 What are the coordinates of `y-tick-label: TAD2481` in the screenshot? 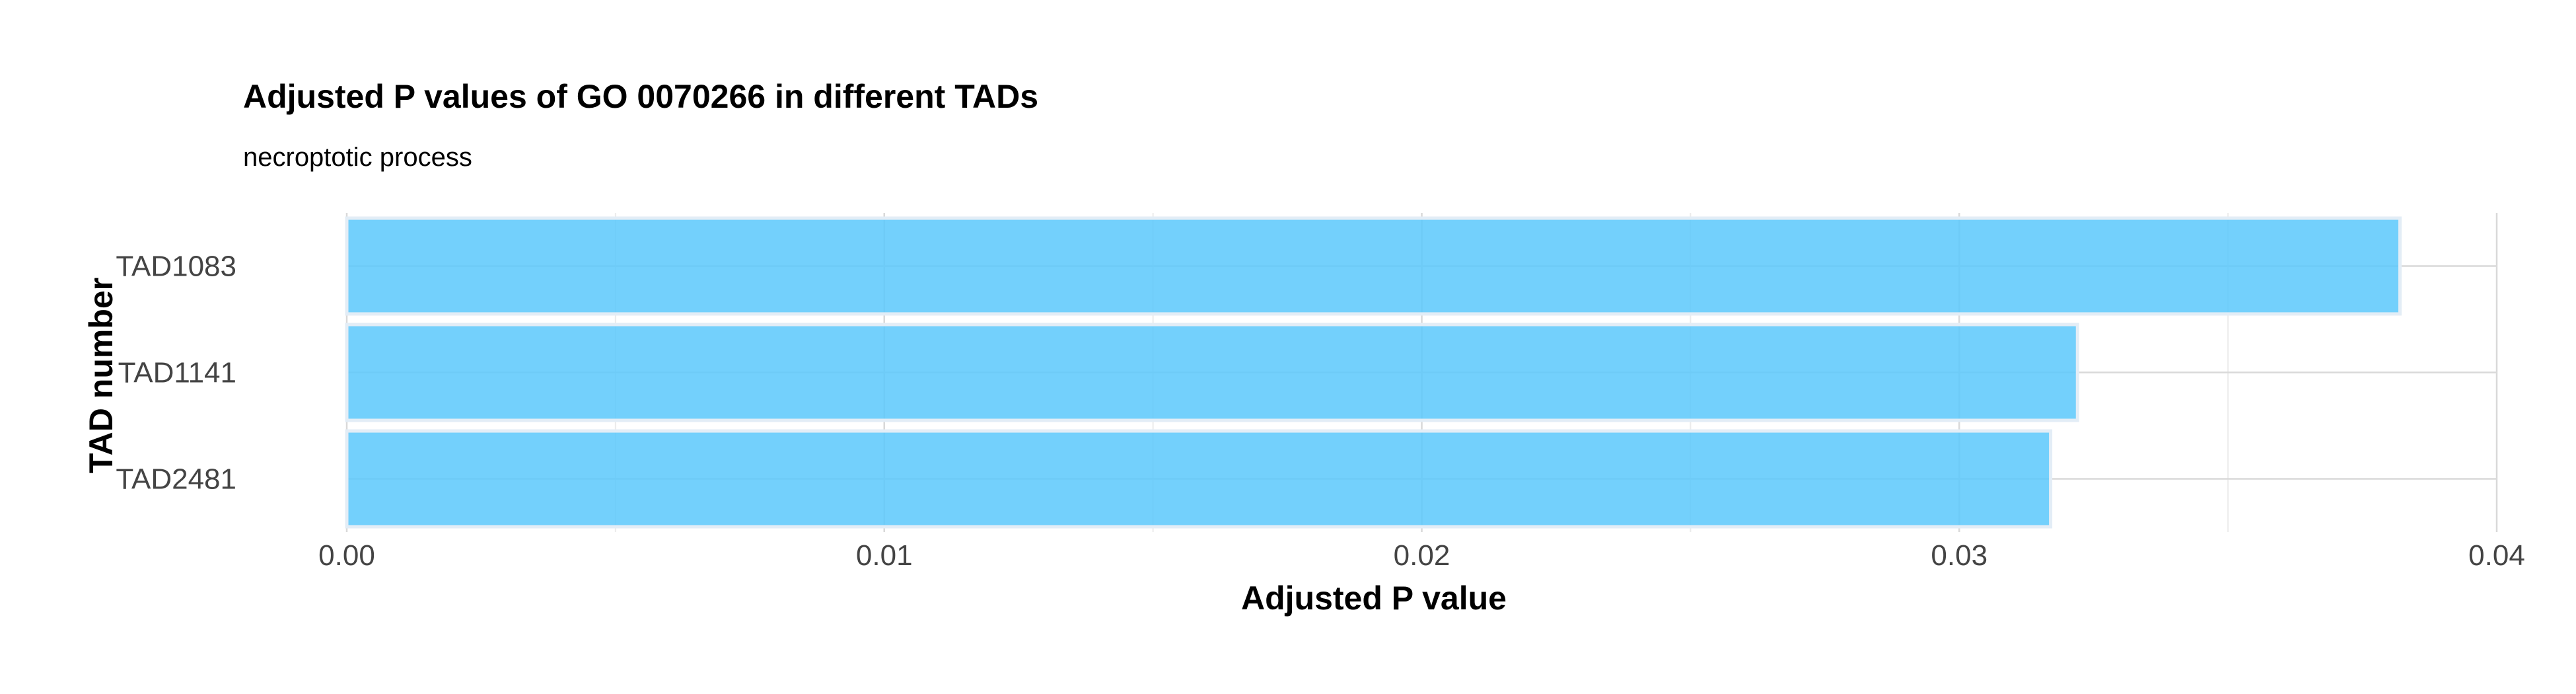 It's located at (176, 479).